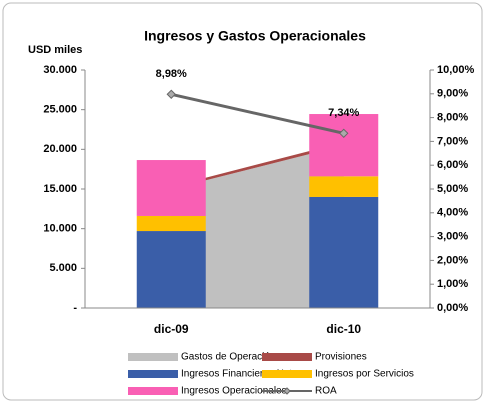  What do you see at coordinates (343, 113) in the screenshot?
I see `data-label: 7,34%` at bounding box center [343, 113].